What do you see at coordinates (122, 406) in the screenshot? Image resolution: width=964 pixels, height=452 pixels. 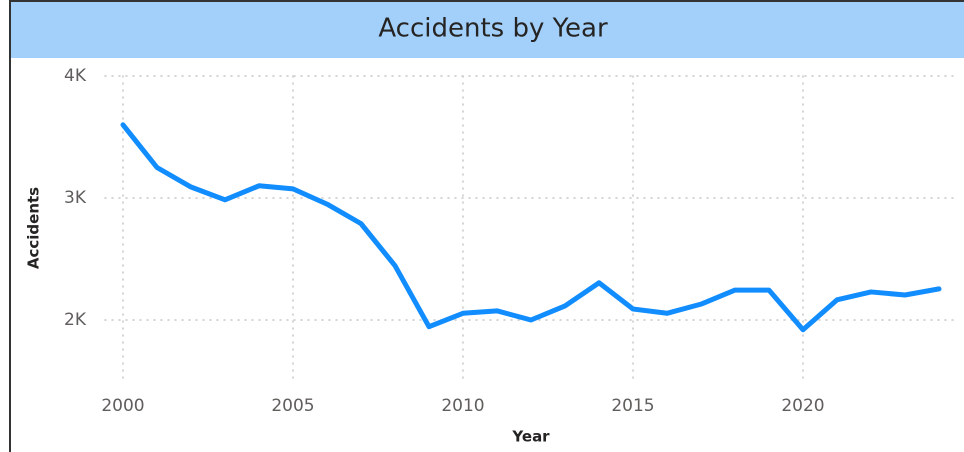 I see `x-tick-label: 2000` at bounding box center [122, 406].